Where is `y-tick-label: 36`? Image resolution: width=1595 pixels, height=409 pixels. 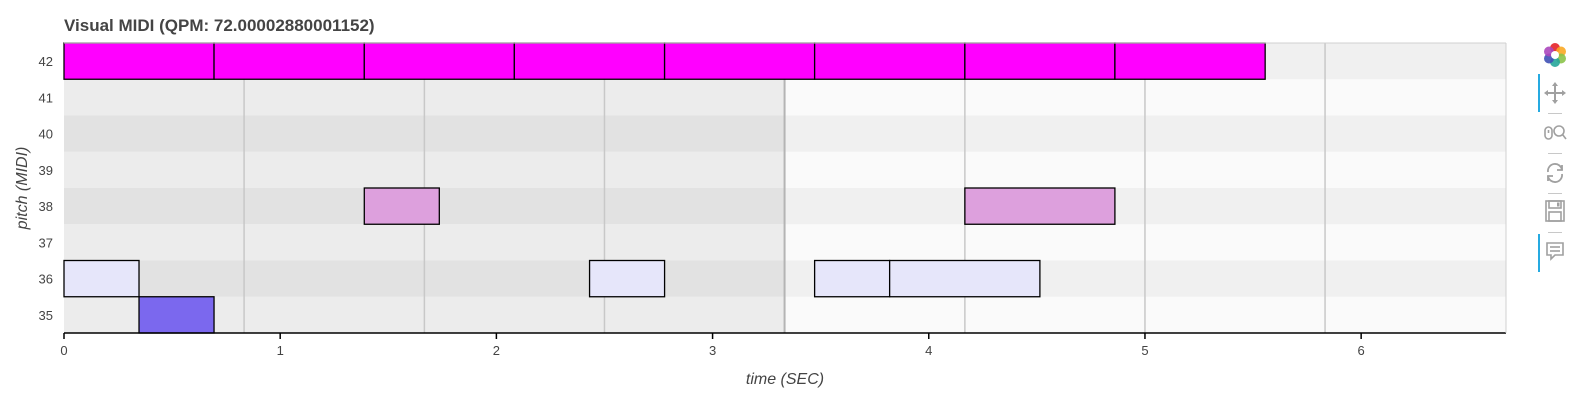 y-tick-label: 36 is located at coordinates (46, 279).